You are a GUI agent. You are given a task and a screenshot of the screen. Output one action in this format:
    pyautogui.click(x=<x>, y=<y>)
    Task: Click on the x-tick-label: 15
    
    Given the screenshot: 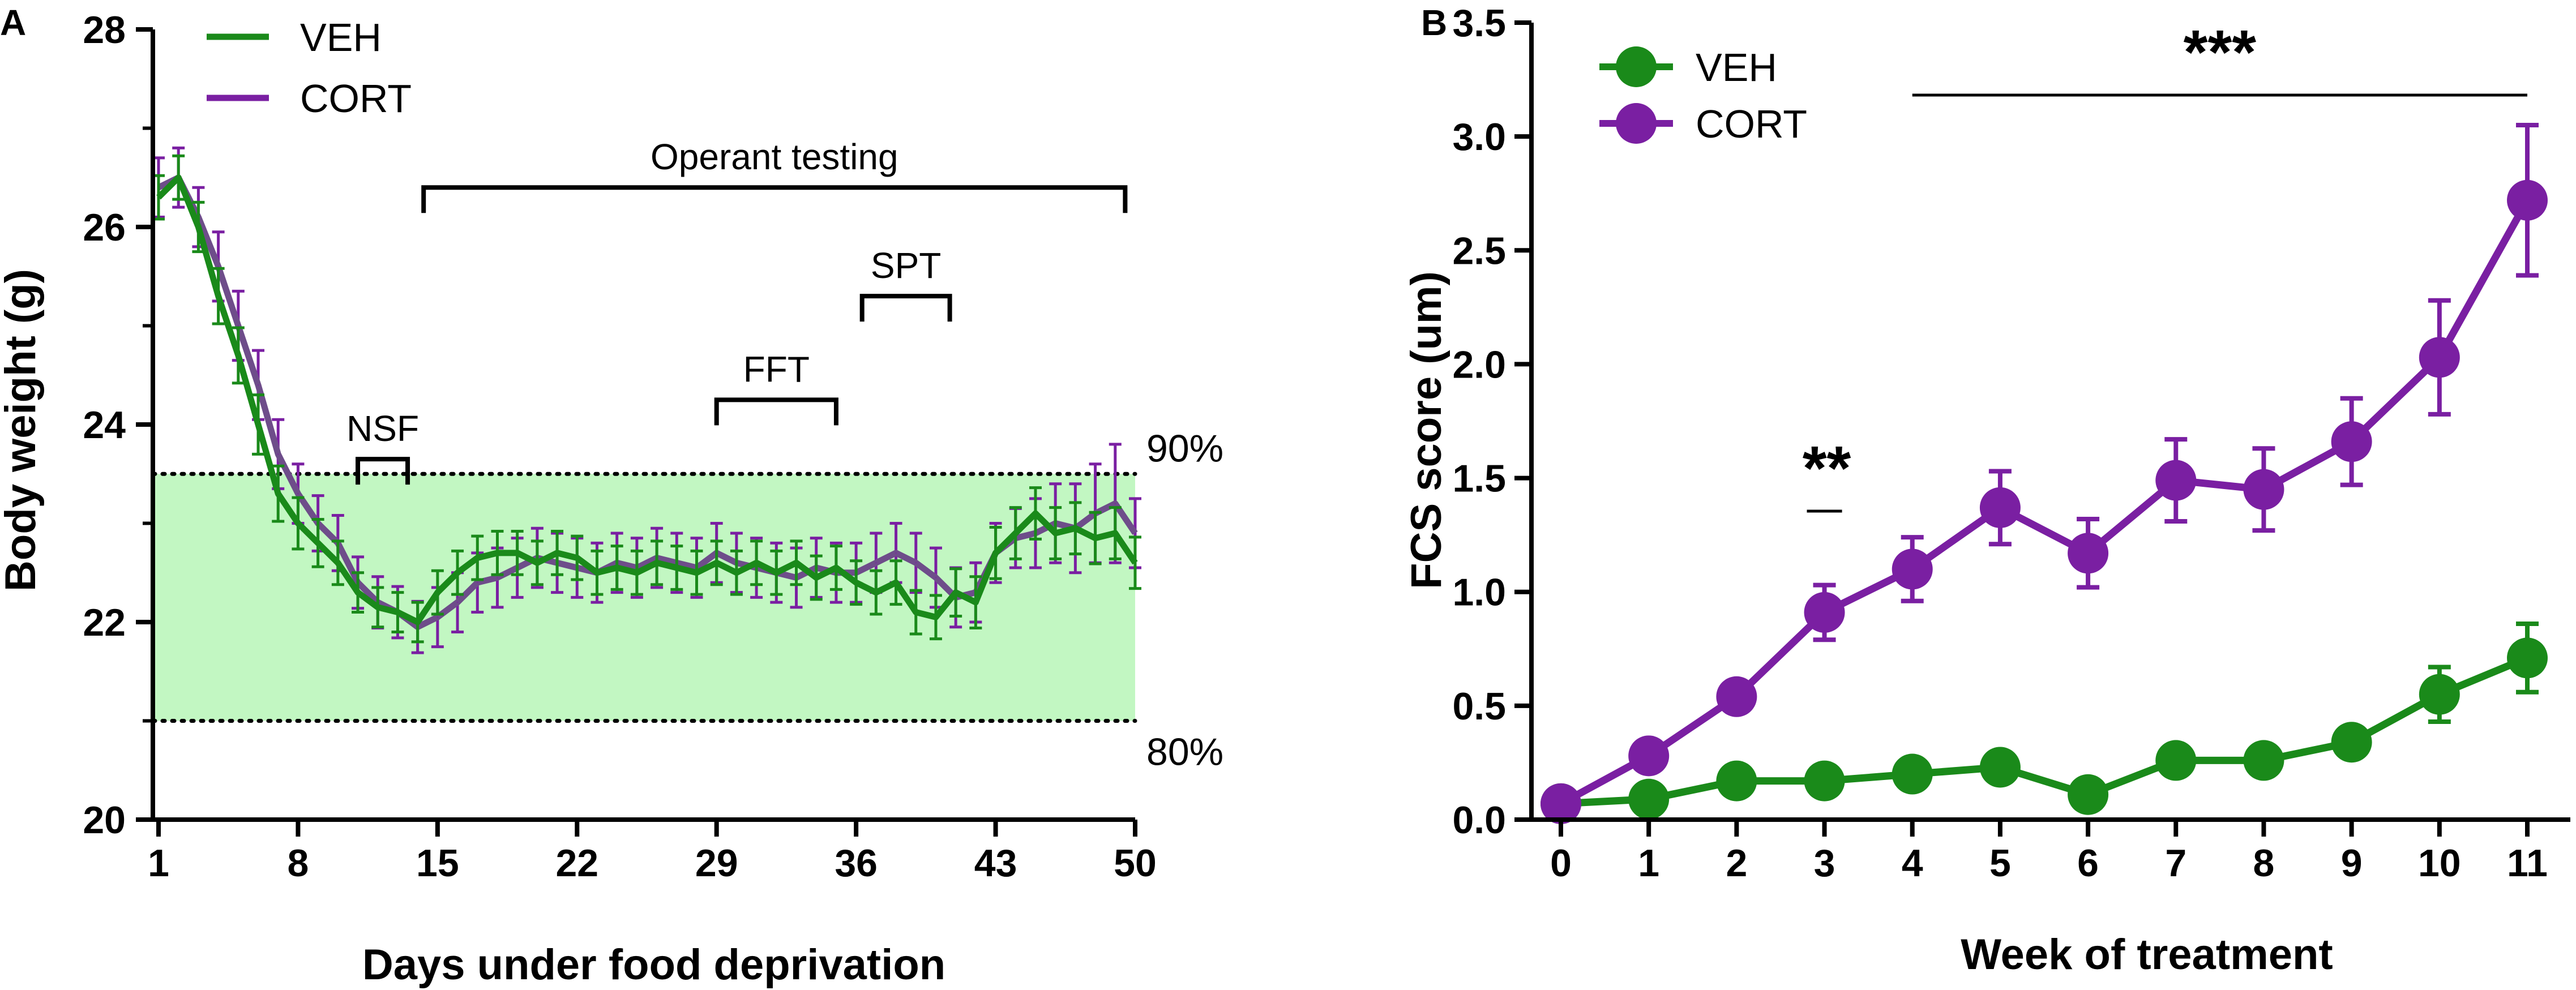 What is the action you would take?
    pyautogui.click(x=437, y=863)
    